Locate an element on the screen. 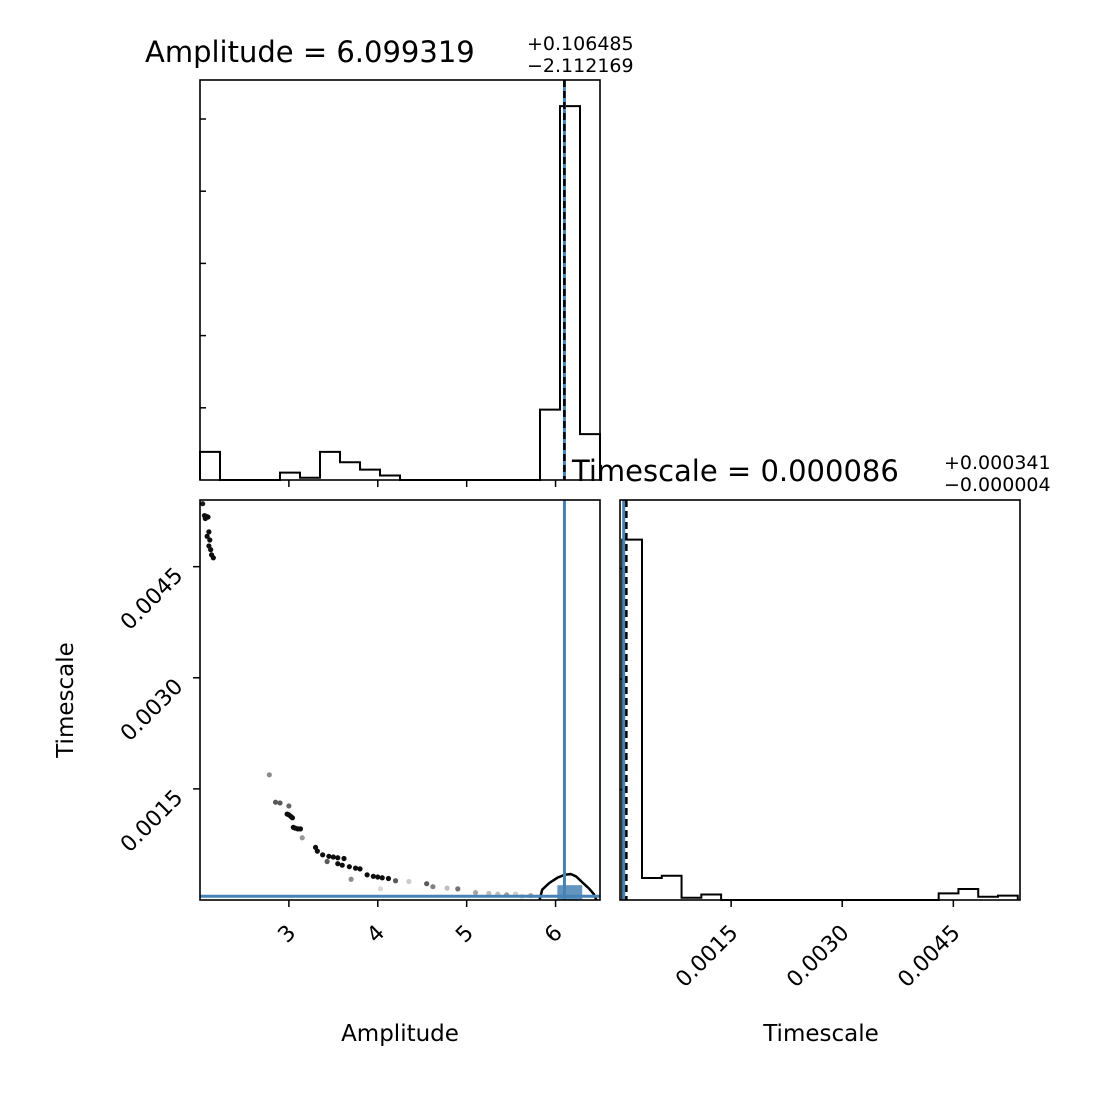 Image resolution: width=1100 pixels, height=1100 pixels. timescale-title: Timescale = 0.000086 is located at coordinates (735, 471).